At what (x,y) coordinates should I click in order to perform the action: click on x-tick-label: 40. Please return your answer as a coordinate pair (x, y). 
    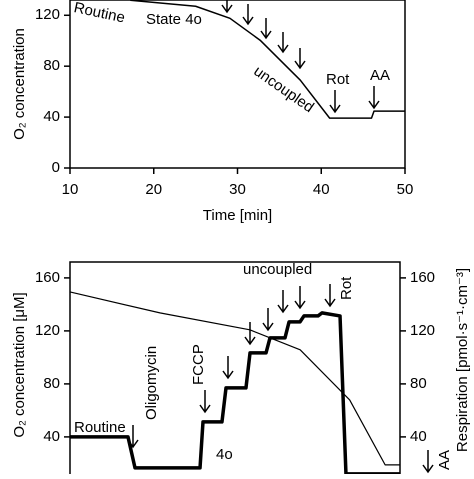
    Looking at the image, I should click on (321, 189).